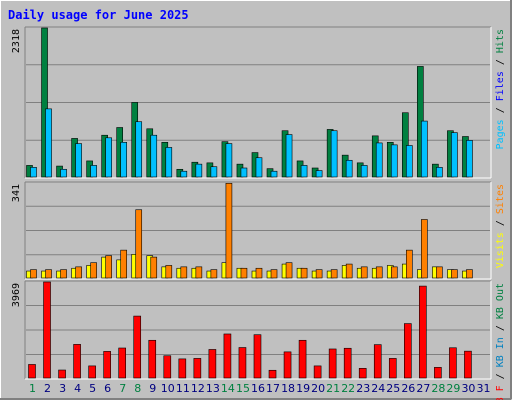 The image size is (512, 400). I want to click on x-tick-label-14: 14, so click(228, 388).